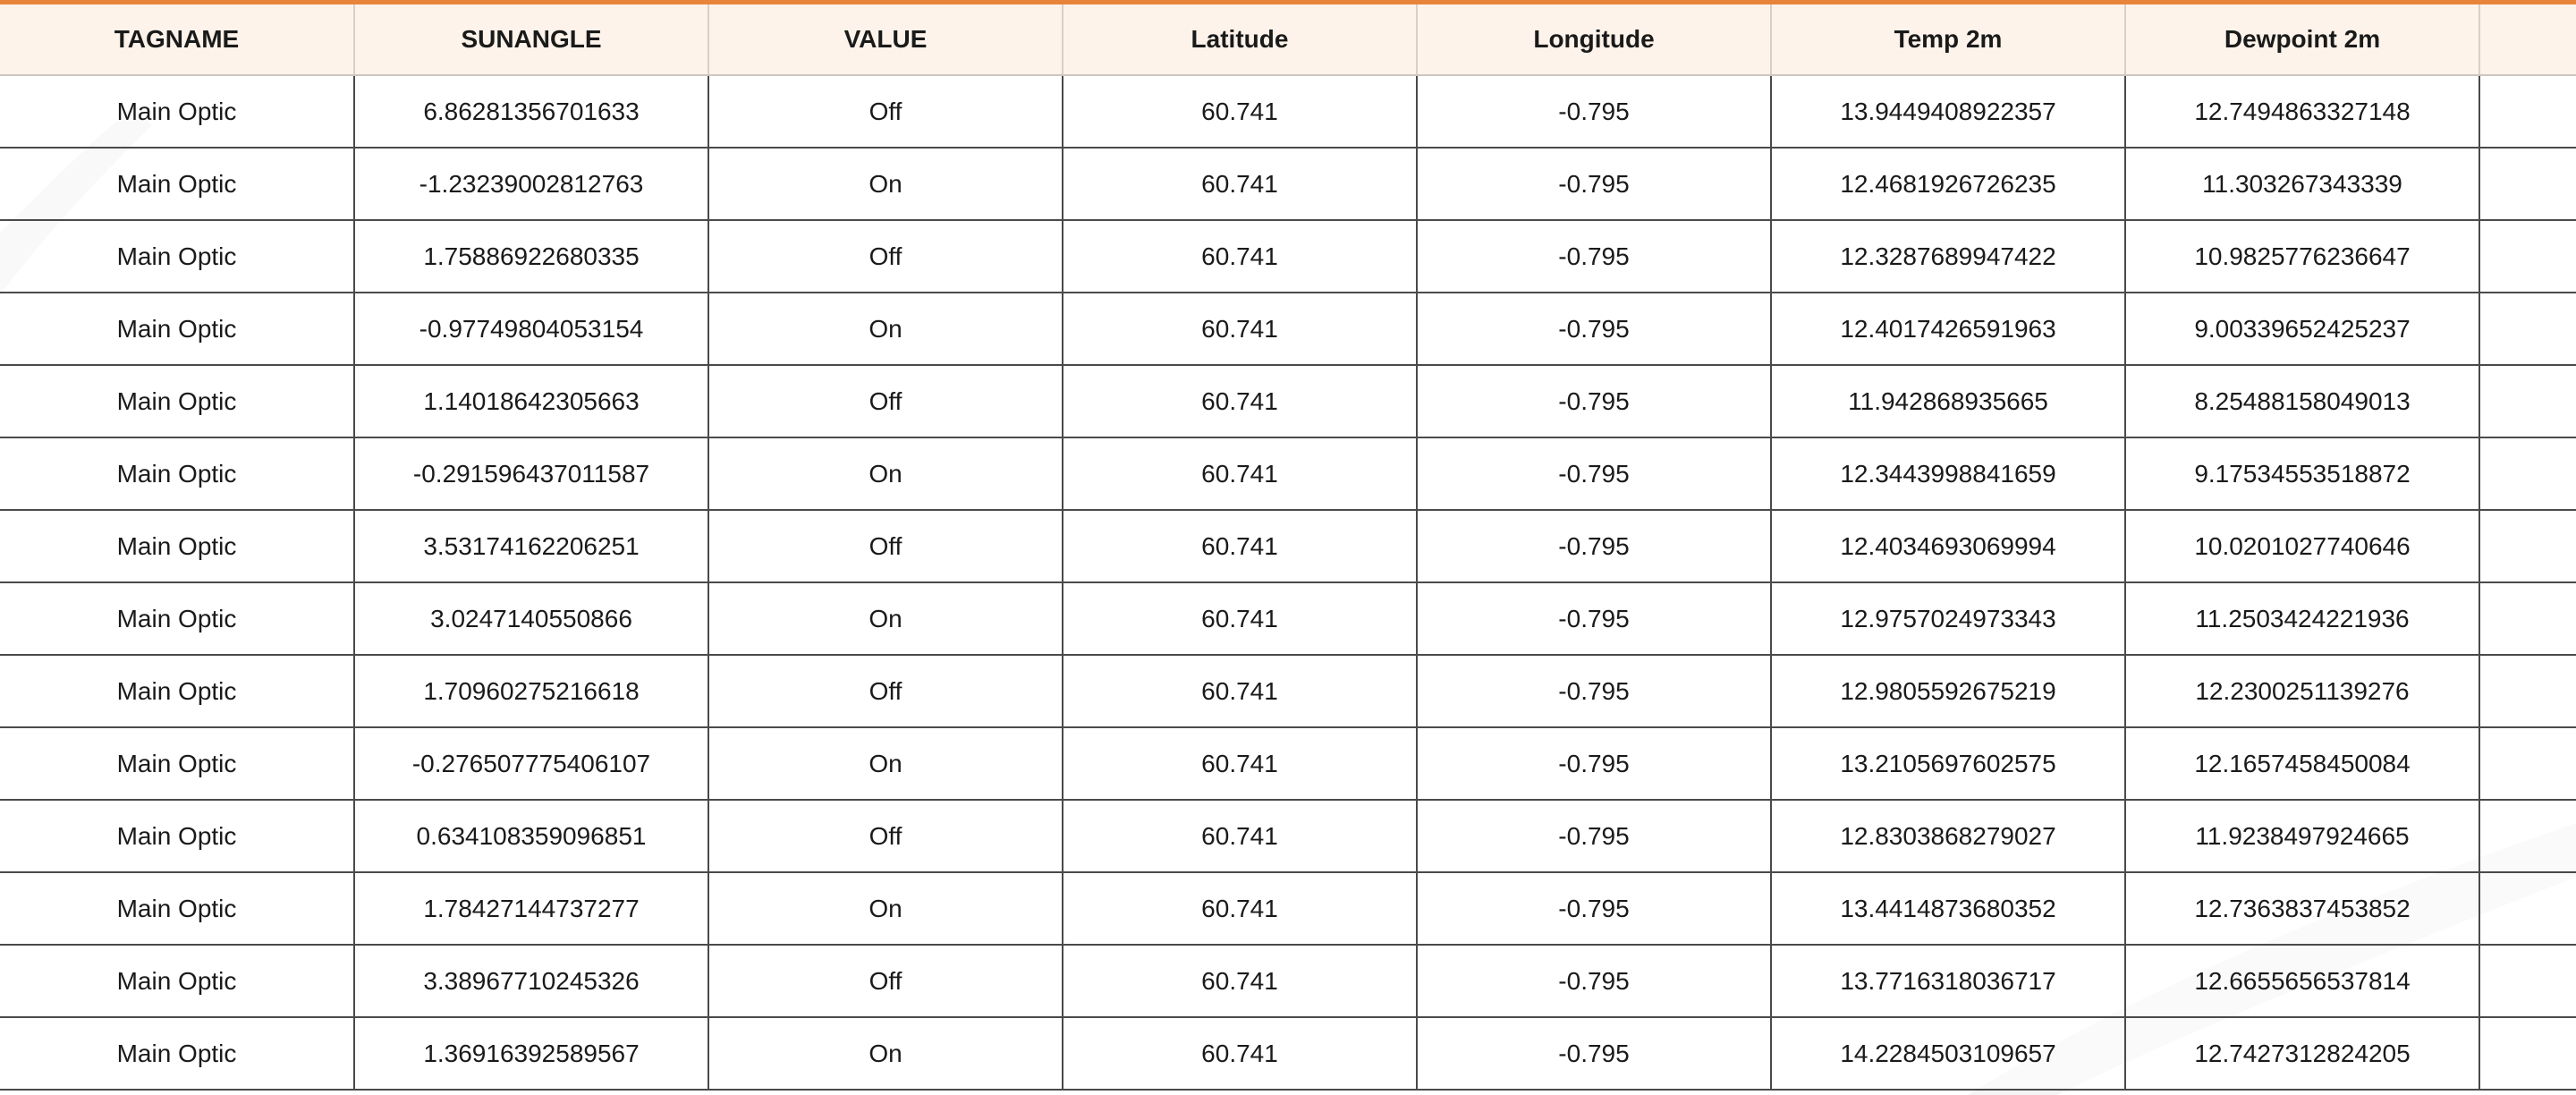  What do you see at coordinates (1948, 982) in the screenshot?
I see `table-cell-temp-2m: 13.7716318036717` at bounding box center [1948, 982].